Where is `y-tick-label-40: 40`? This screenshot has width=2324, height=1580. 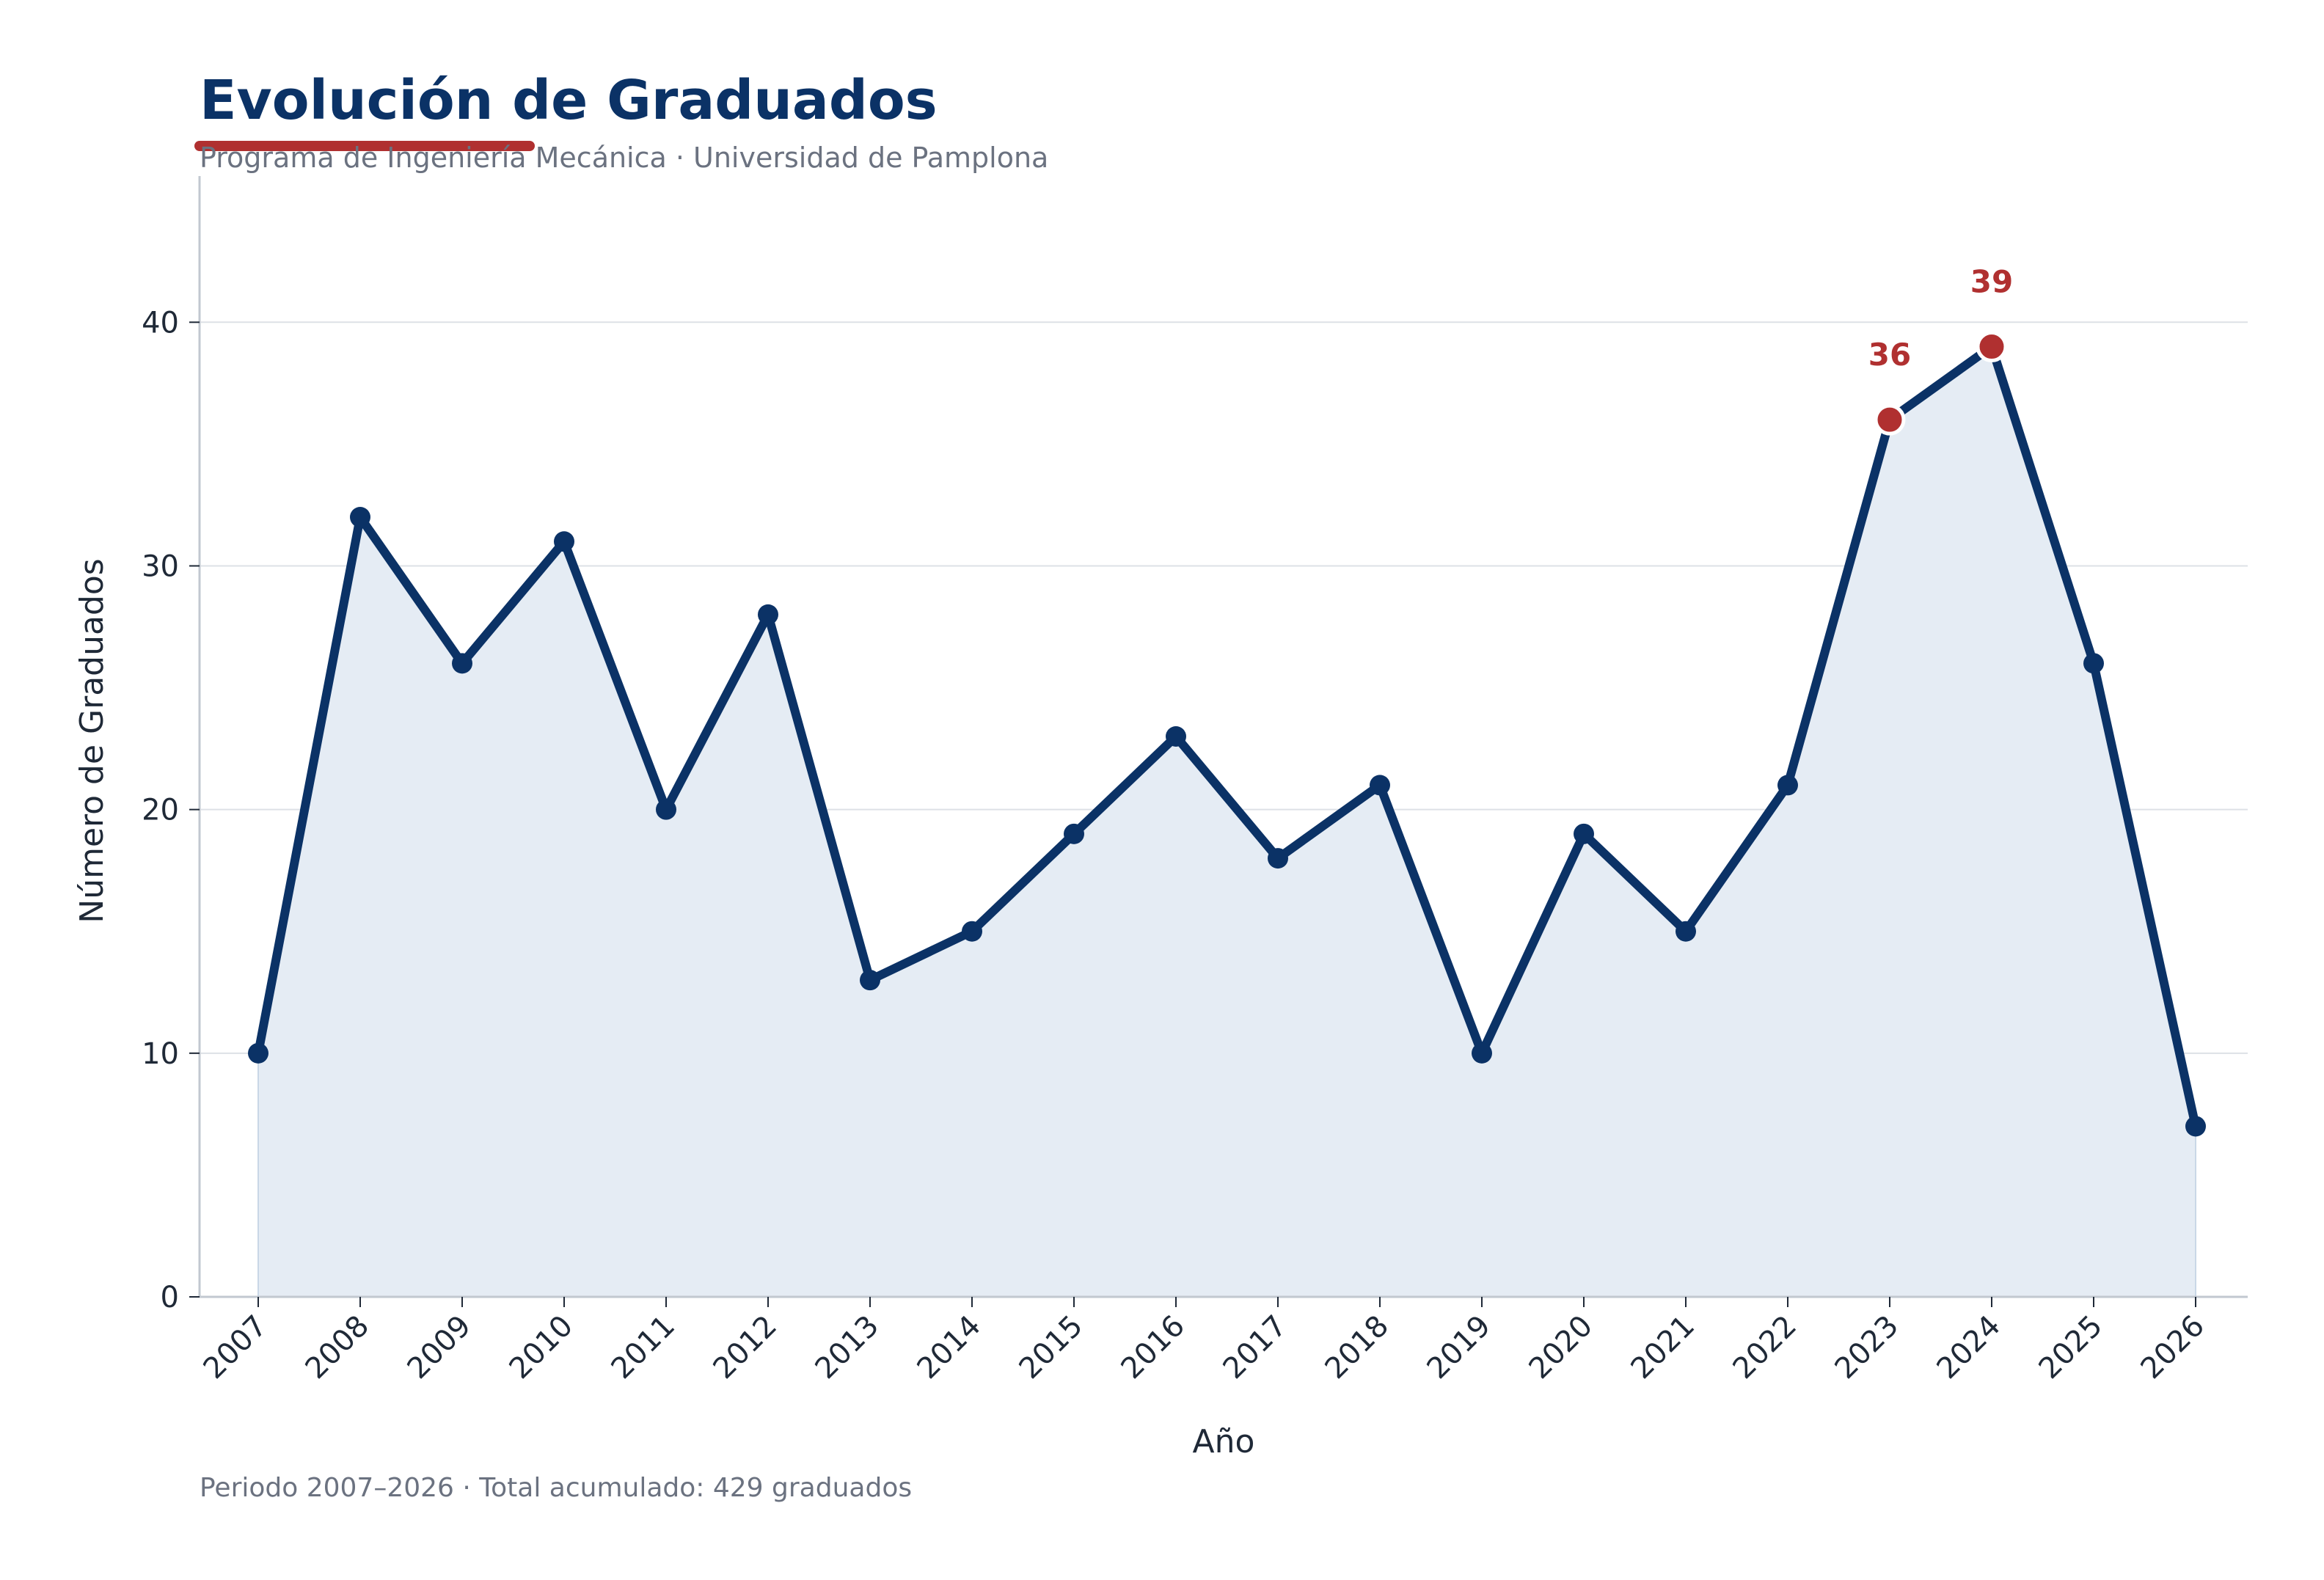
y-tick-label-40: 40 is located at coordinates (160, 323).